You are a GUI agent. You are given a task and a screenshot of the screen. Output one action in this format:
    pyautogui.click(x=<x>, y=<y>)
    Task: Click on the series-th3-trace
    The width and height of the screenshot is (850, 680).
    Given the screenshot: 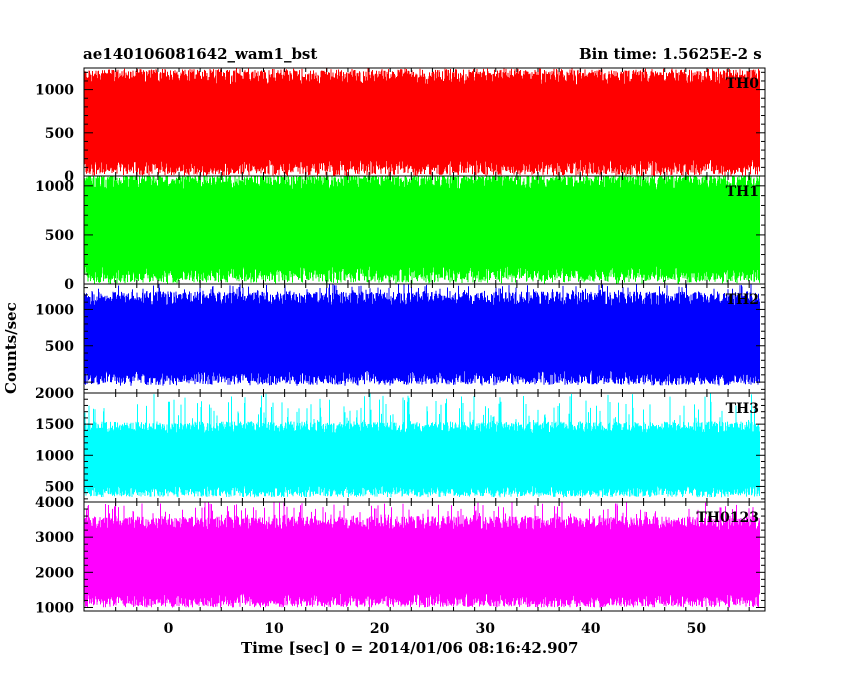 What is the action you would take?
    pyautogui.click(x=422, y=445)
    